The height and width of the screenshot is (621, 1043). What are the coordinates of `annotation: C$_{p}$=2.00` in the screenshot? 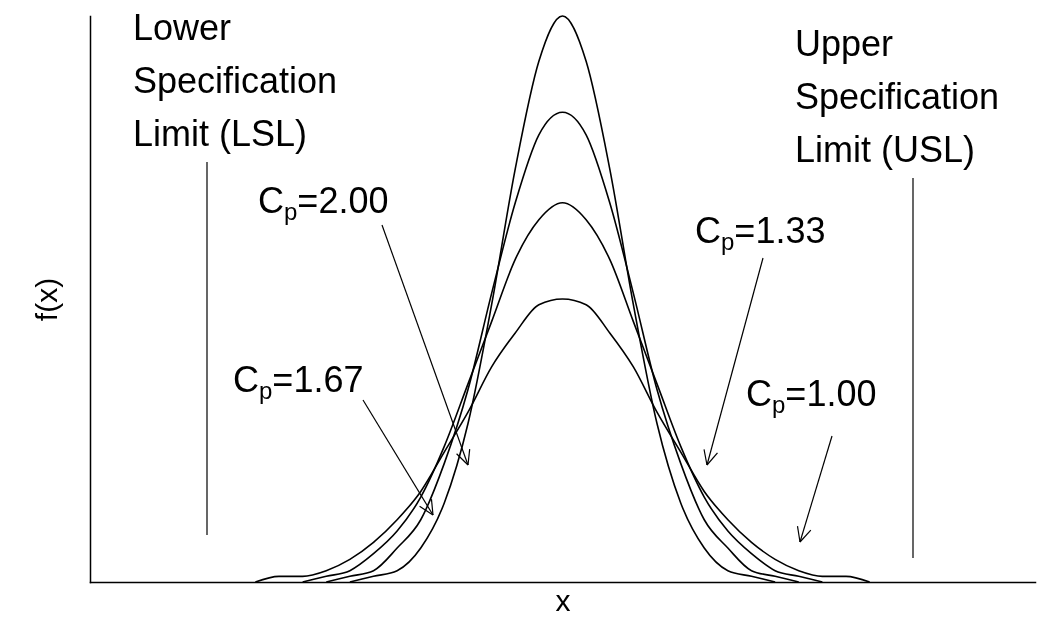 It's located at (323, 203).